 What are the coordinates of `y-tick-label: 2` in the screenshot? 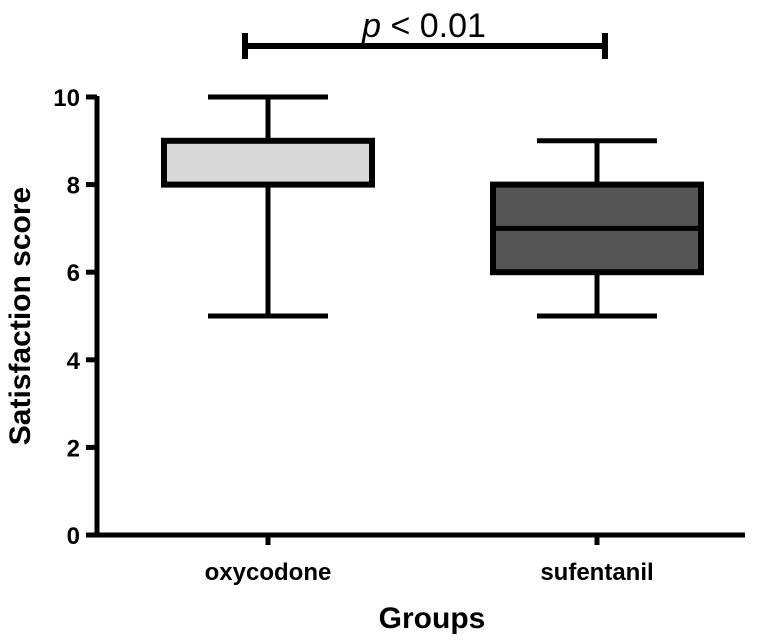 It's located at (73, 448).